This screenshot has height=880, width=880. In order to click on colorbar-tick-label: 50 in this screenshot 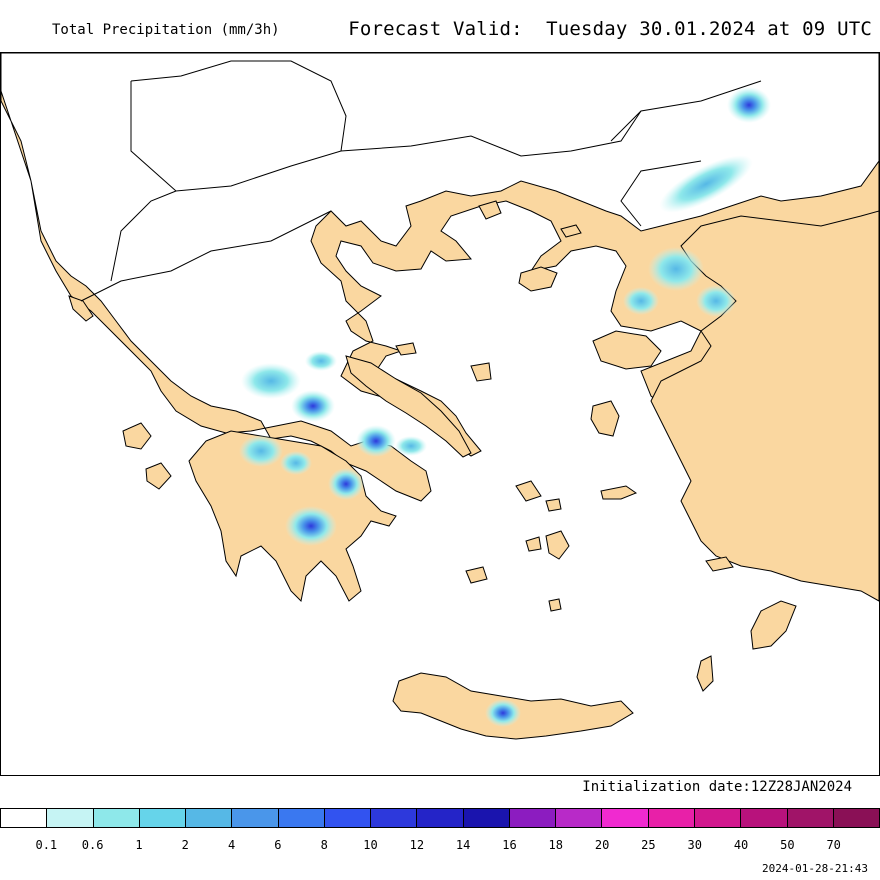, I will do `click(787, 845)`.